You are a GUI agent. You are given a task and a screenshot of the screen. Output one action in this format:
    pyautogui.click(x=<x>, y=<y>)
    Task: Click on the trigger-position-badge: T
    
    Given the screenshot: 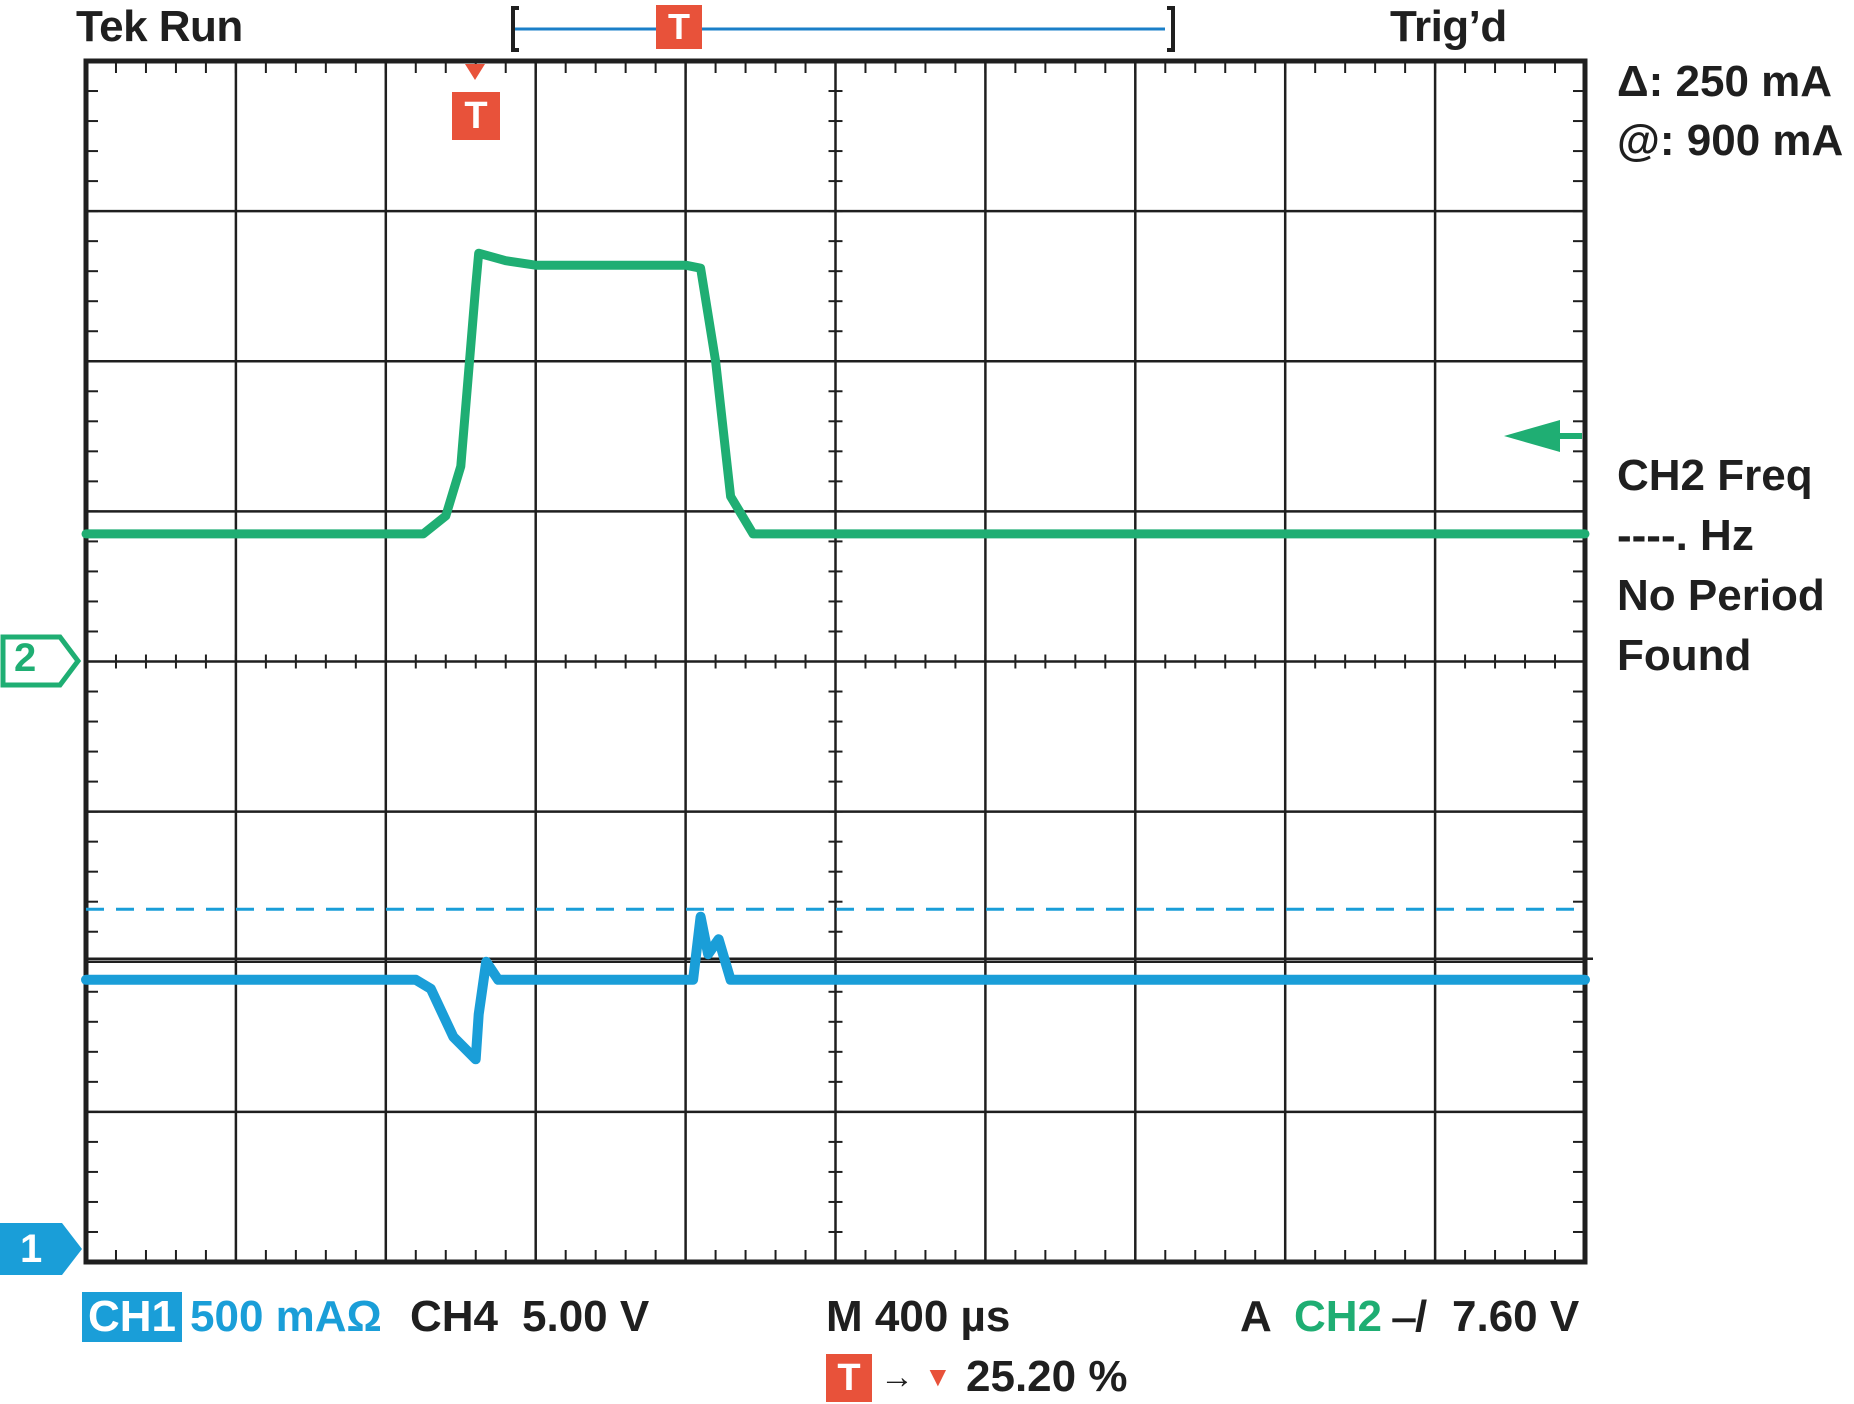 What is the action you would take?
    pyautogui.click(x=849, y=1378)
    